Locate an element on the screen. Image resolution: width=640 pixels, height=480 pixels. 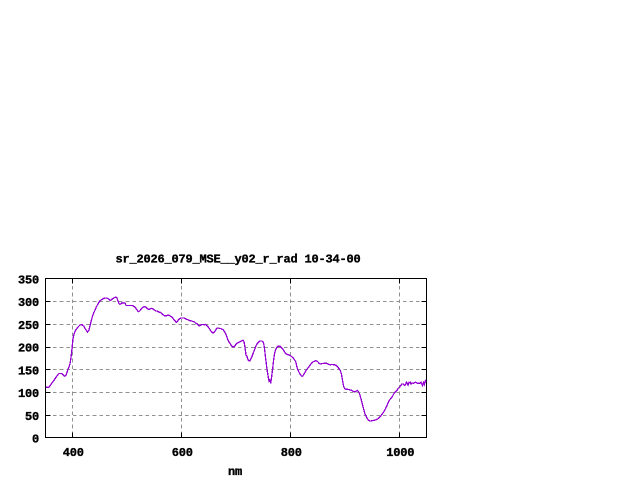
svg-text: 600 is located at coordinates (182, 453).